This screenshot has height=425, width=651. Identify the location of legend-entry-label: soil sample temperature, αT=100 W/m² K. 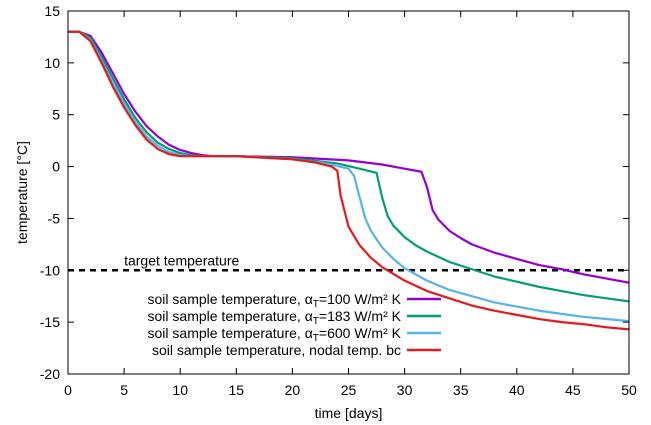
(275, 300).